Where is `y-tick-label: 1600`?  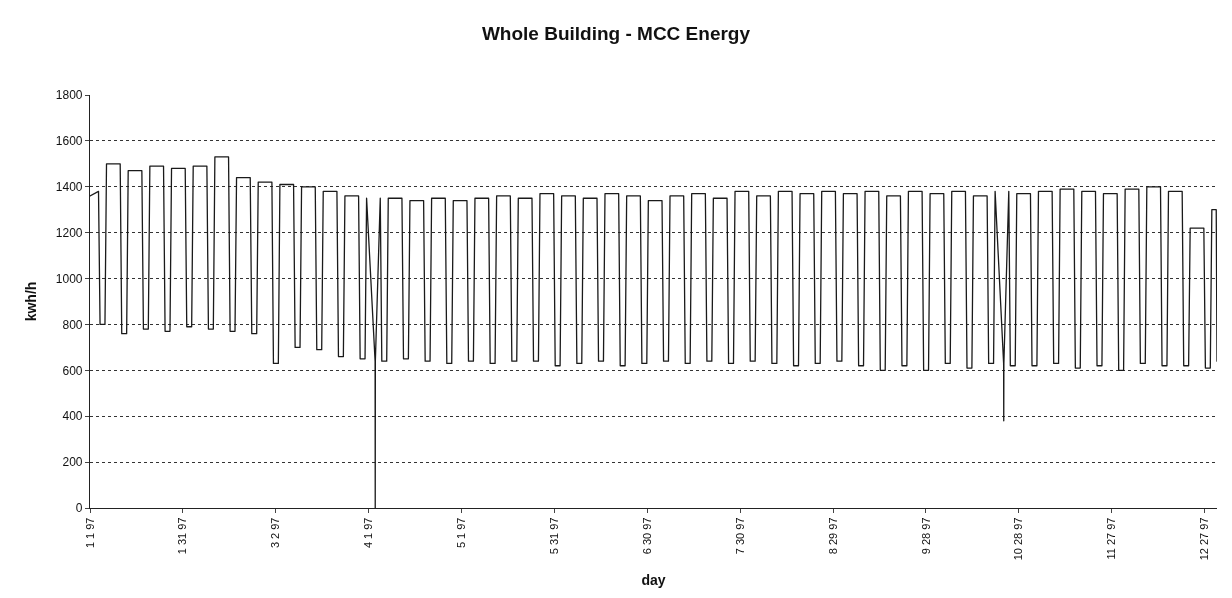
y-tick-label: 1600 is located at coordinates (69, 141).